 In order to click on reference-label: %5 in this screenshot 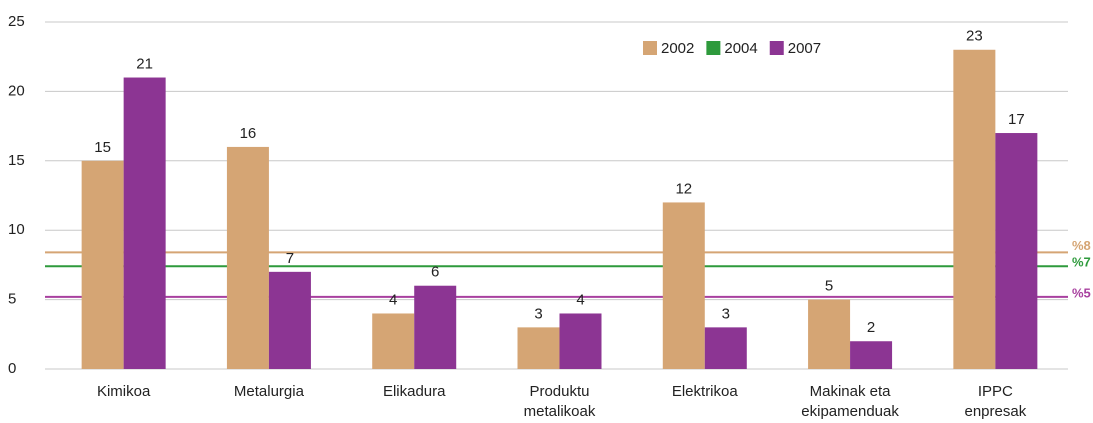, I will do `click(1081, 292)`.